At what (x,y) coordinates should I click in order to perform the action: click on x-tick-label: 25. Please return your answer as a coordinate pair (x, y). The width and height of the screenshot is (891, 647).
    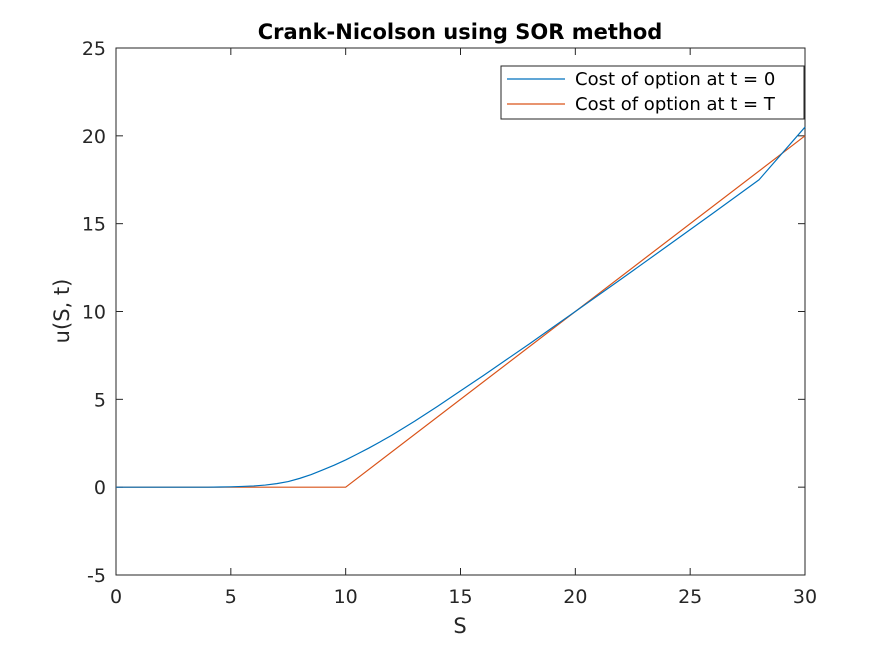
    Looking at the image, I should click on (690, 597).